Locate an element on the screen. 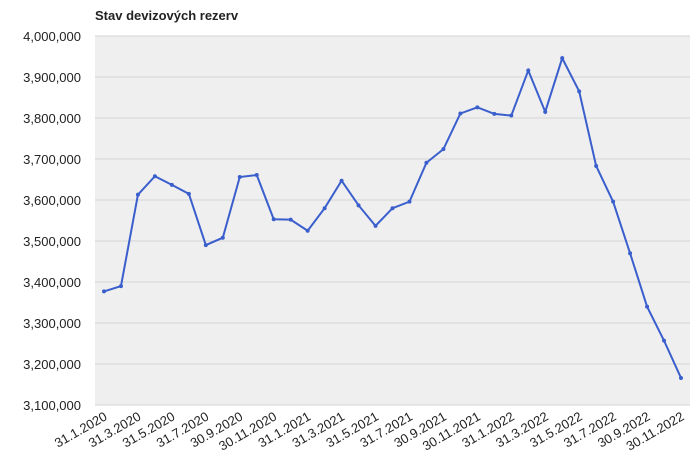 The height and width of the screenshot is (468, 696). y-tick-label: 3,400,000 is located at coordinates (52, 282).